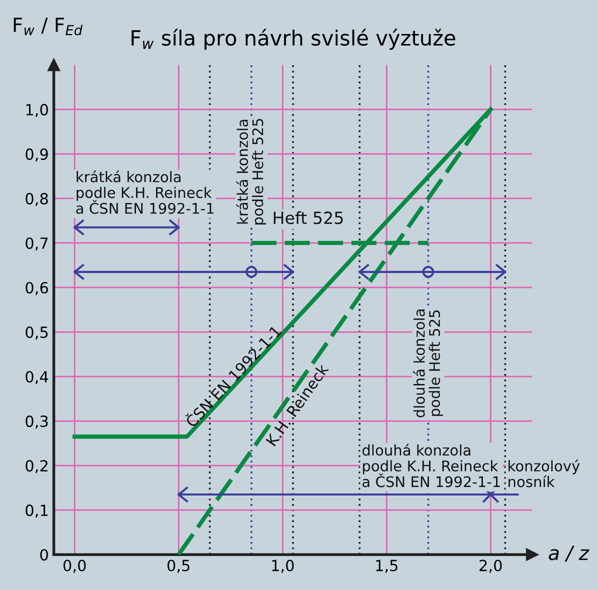 Image resolution: width=598 pixels, height=590 pixels. Describe the element at coordinates (37, 511) in the screenshot. I see `y-tick-label: 0,1` at that location.